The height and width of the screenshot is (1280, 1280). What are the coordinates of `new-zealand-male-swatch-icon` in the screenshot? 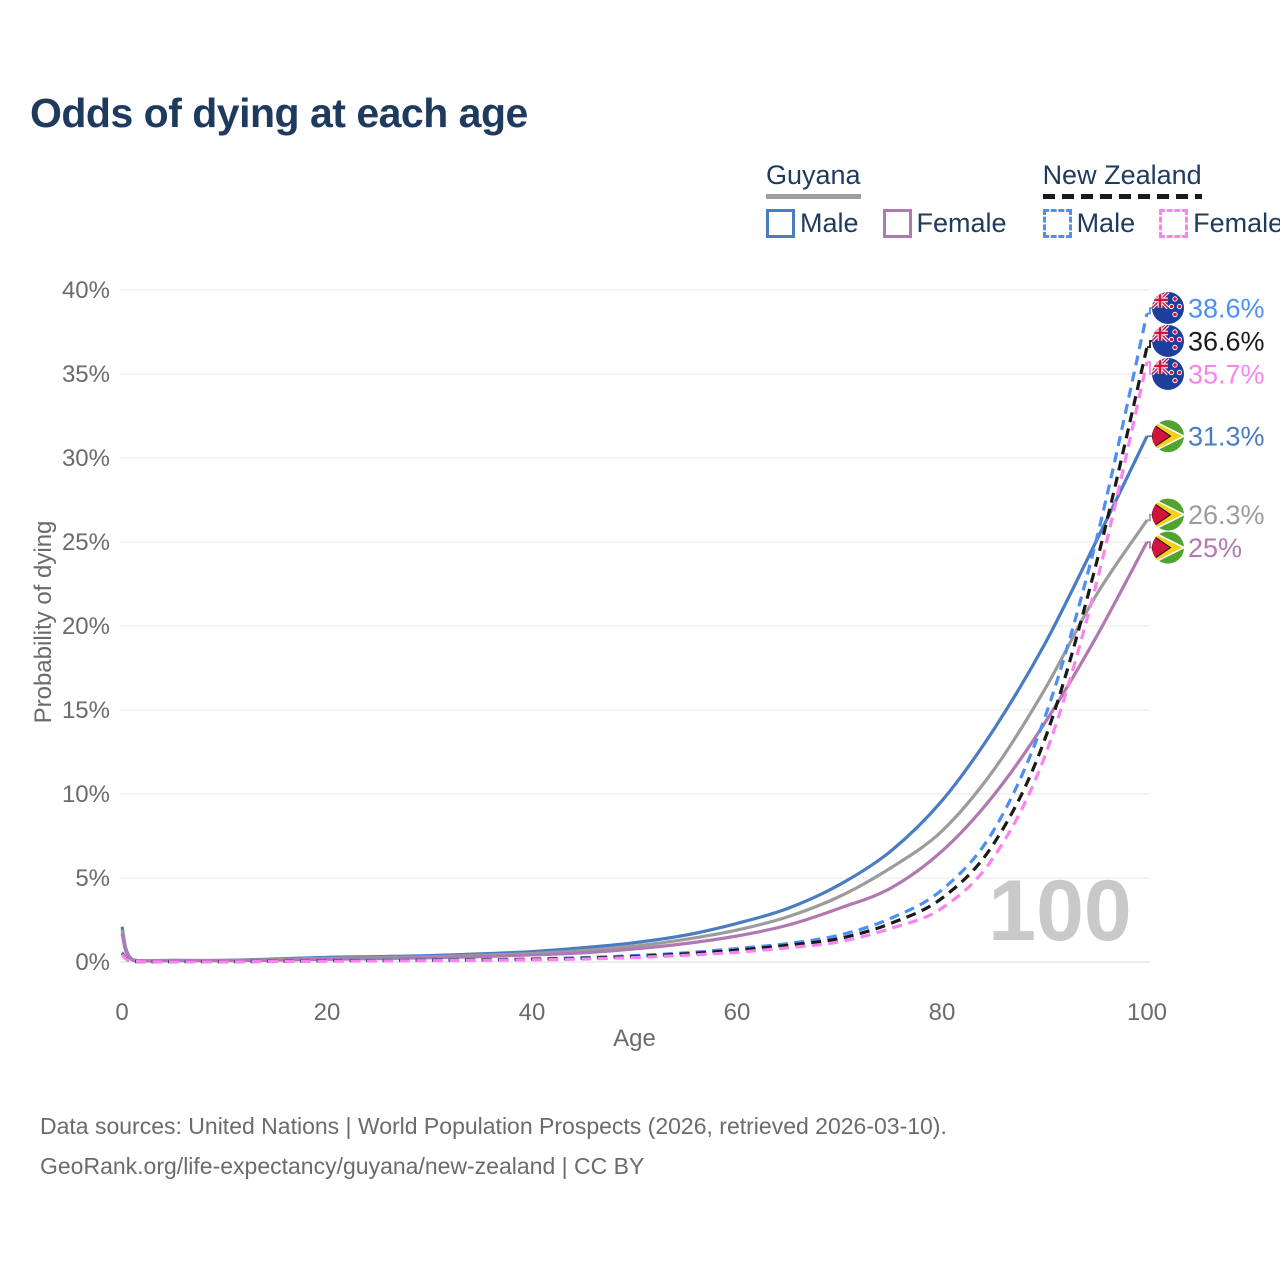 It's located at (1057, 223).